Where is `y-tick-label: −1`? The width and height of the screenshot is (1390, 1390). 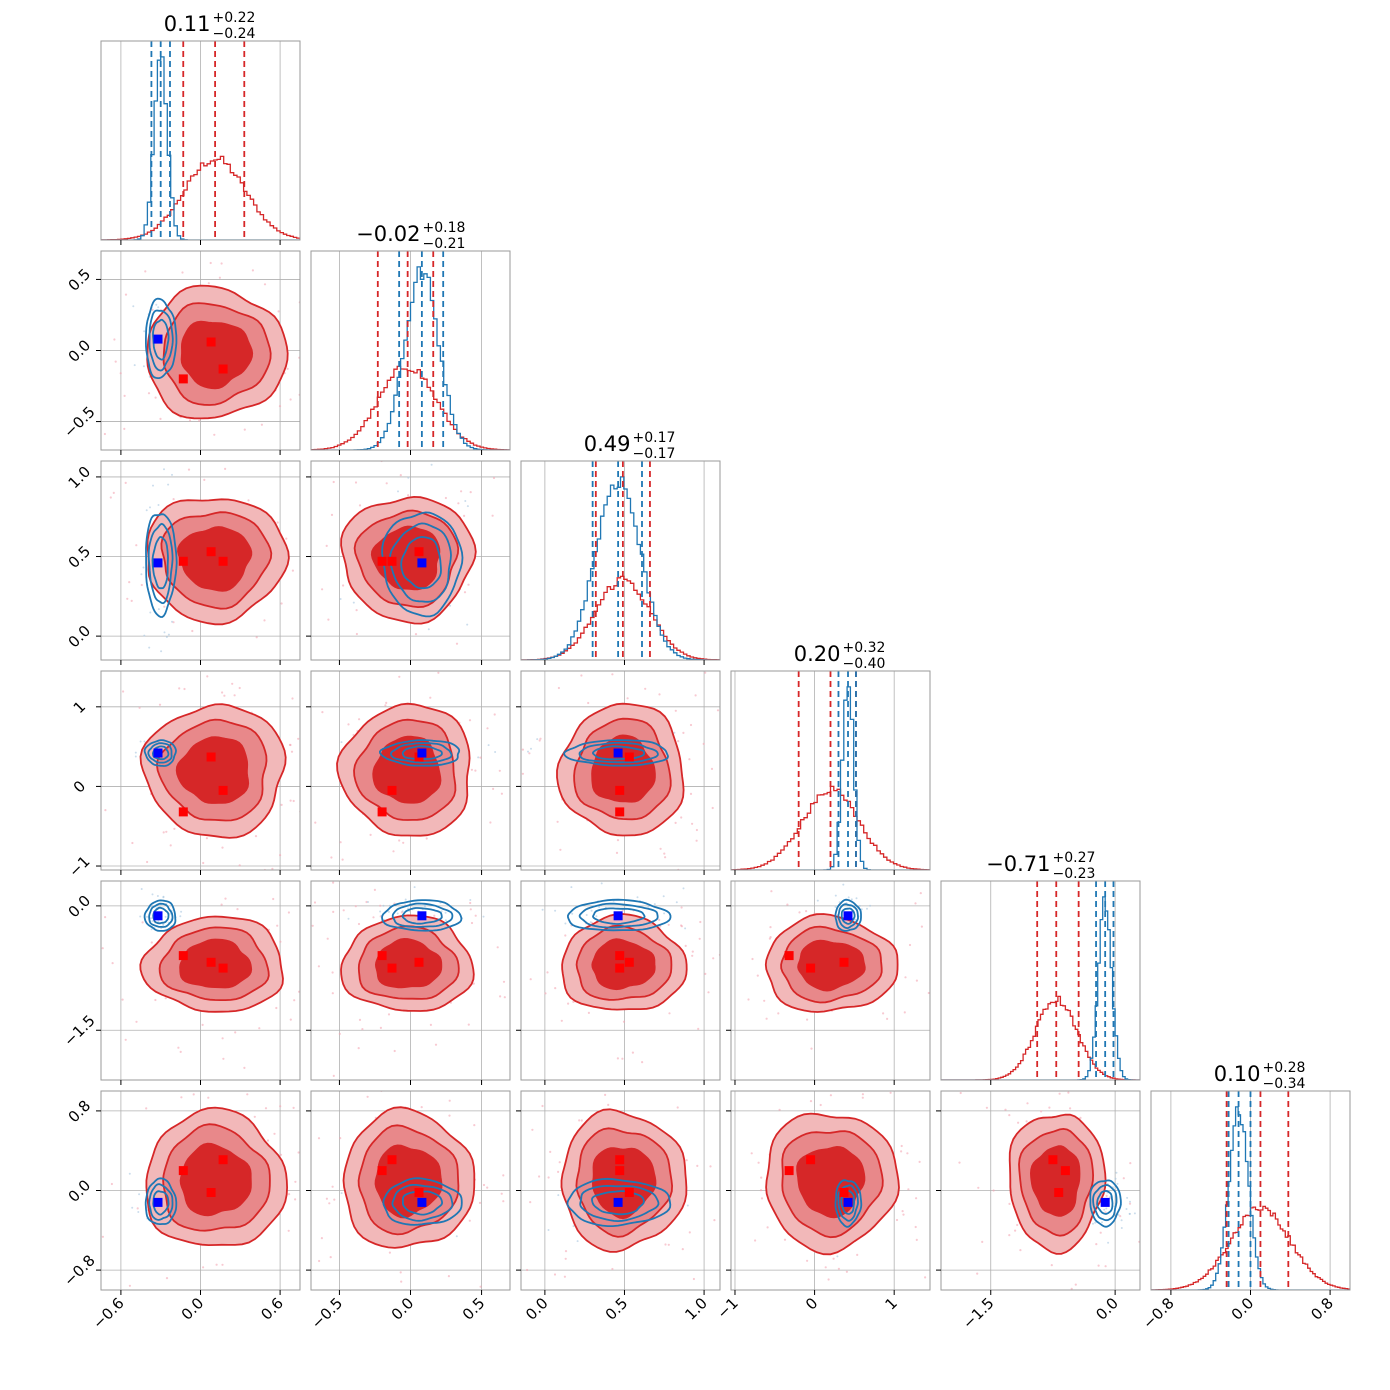
y-tick-label: −1 is located at coordinates (79, 866).